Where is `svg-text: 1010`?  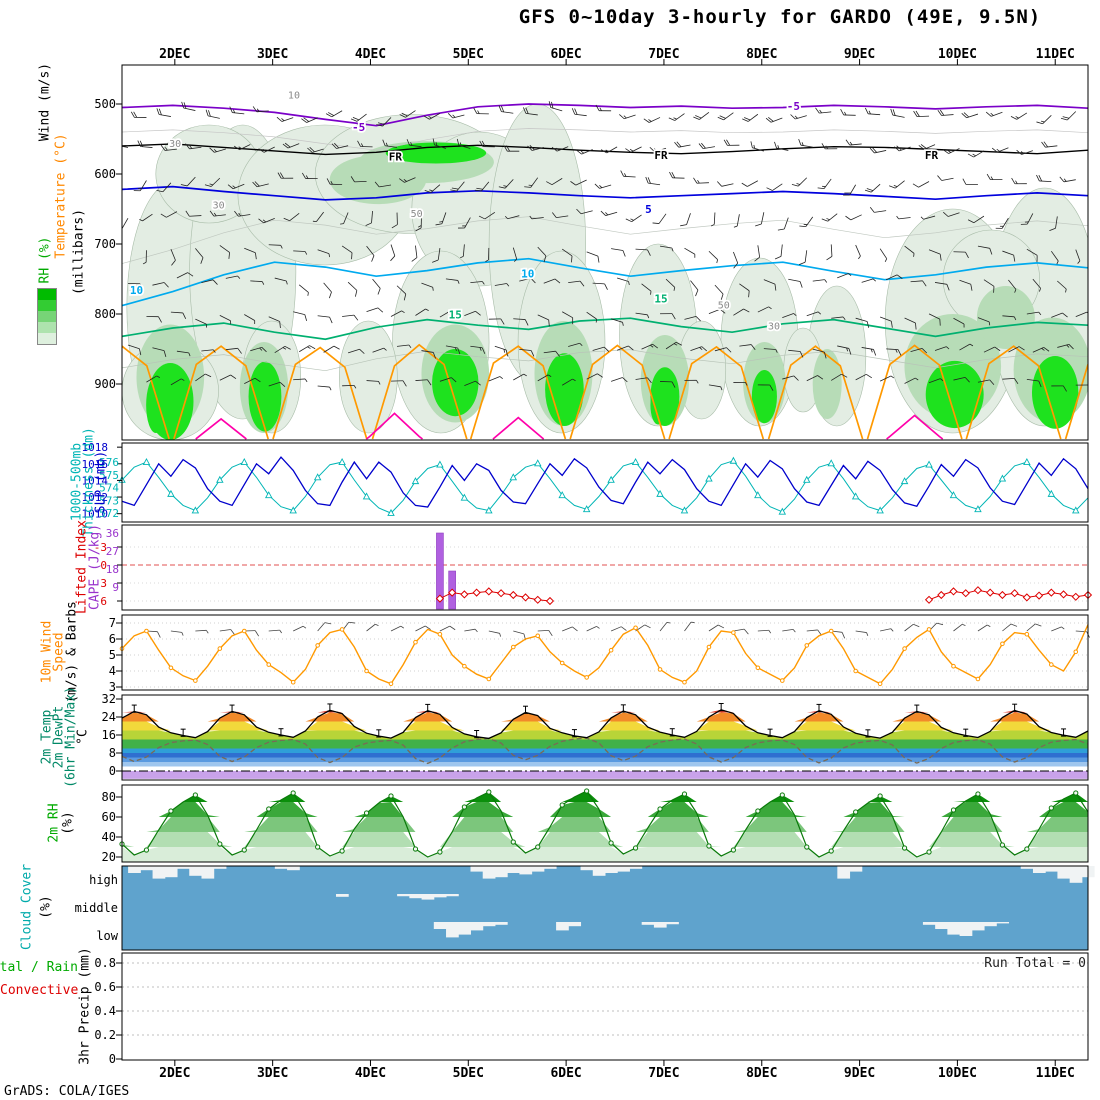 svg-text: 1010 is located at coordinates (95, 514).